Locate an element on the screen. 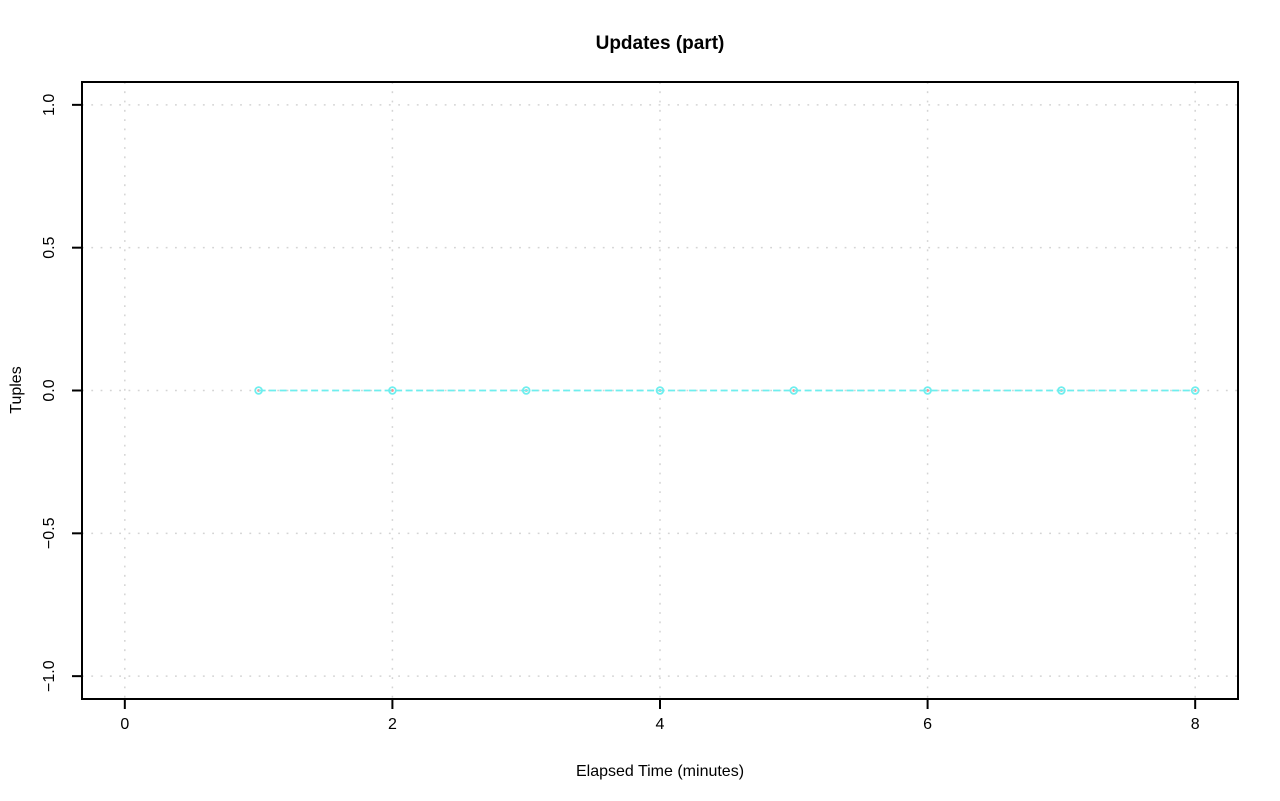  y-axis-label: Tuples is located at coordinates (16, 389).